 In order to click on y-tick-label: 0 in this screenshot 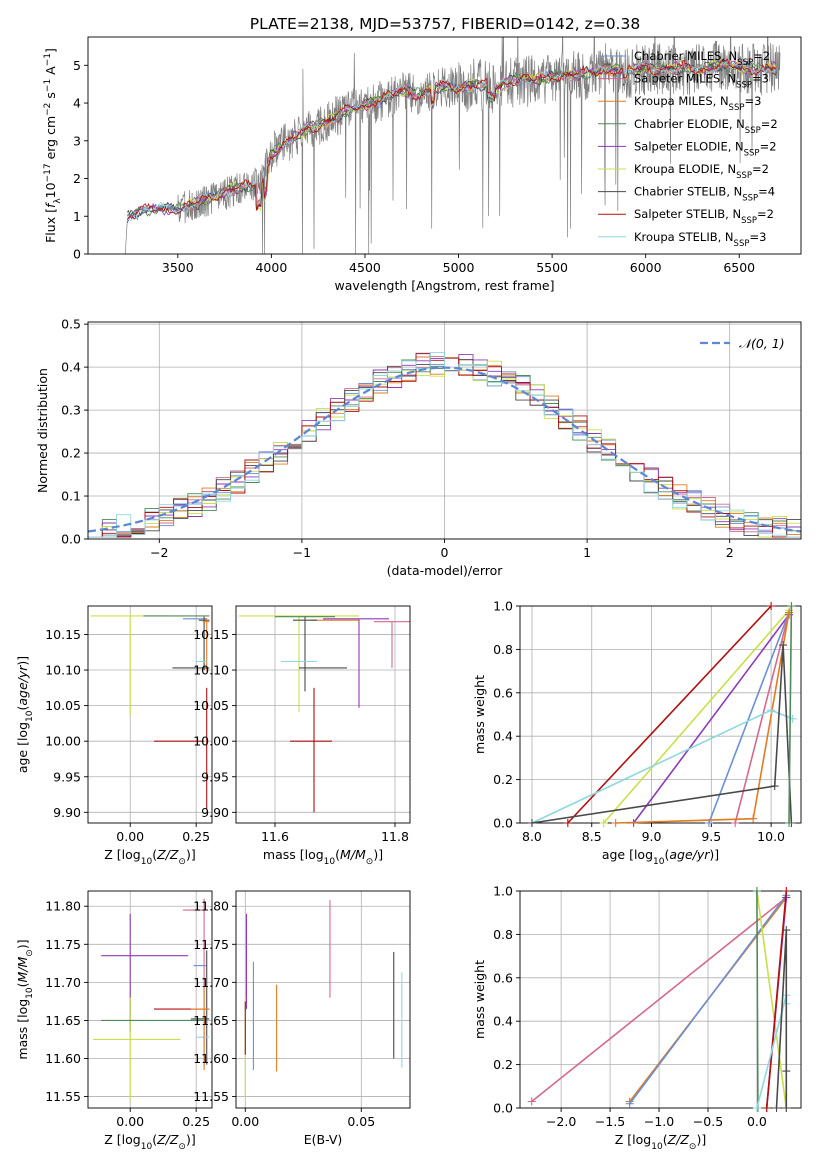, I will do `click(77, 254)`.